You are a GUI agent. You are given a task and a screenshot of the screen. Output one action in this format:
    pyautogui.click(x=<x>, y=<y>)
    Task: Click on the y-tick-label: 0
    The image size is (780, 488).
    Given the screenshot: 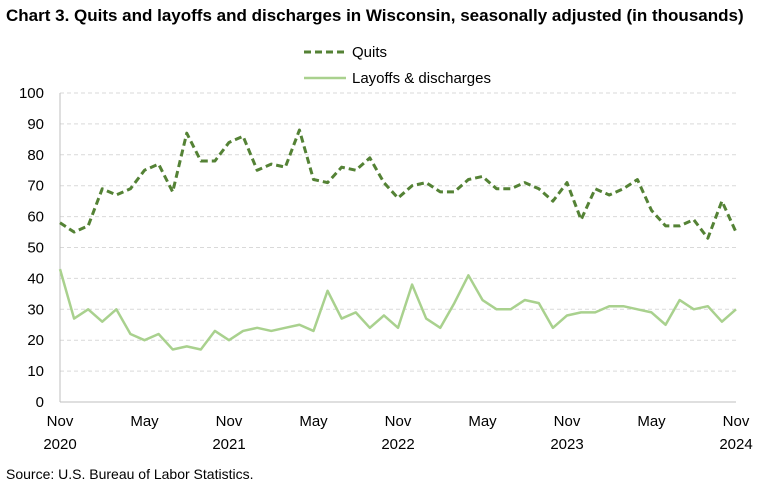 What is the action you would take?
    pyautogui.click(x=40, y=402)
    